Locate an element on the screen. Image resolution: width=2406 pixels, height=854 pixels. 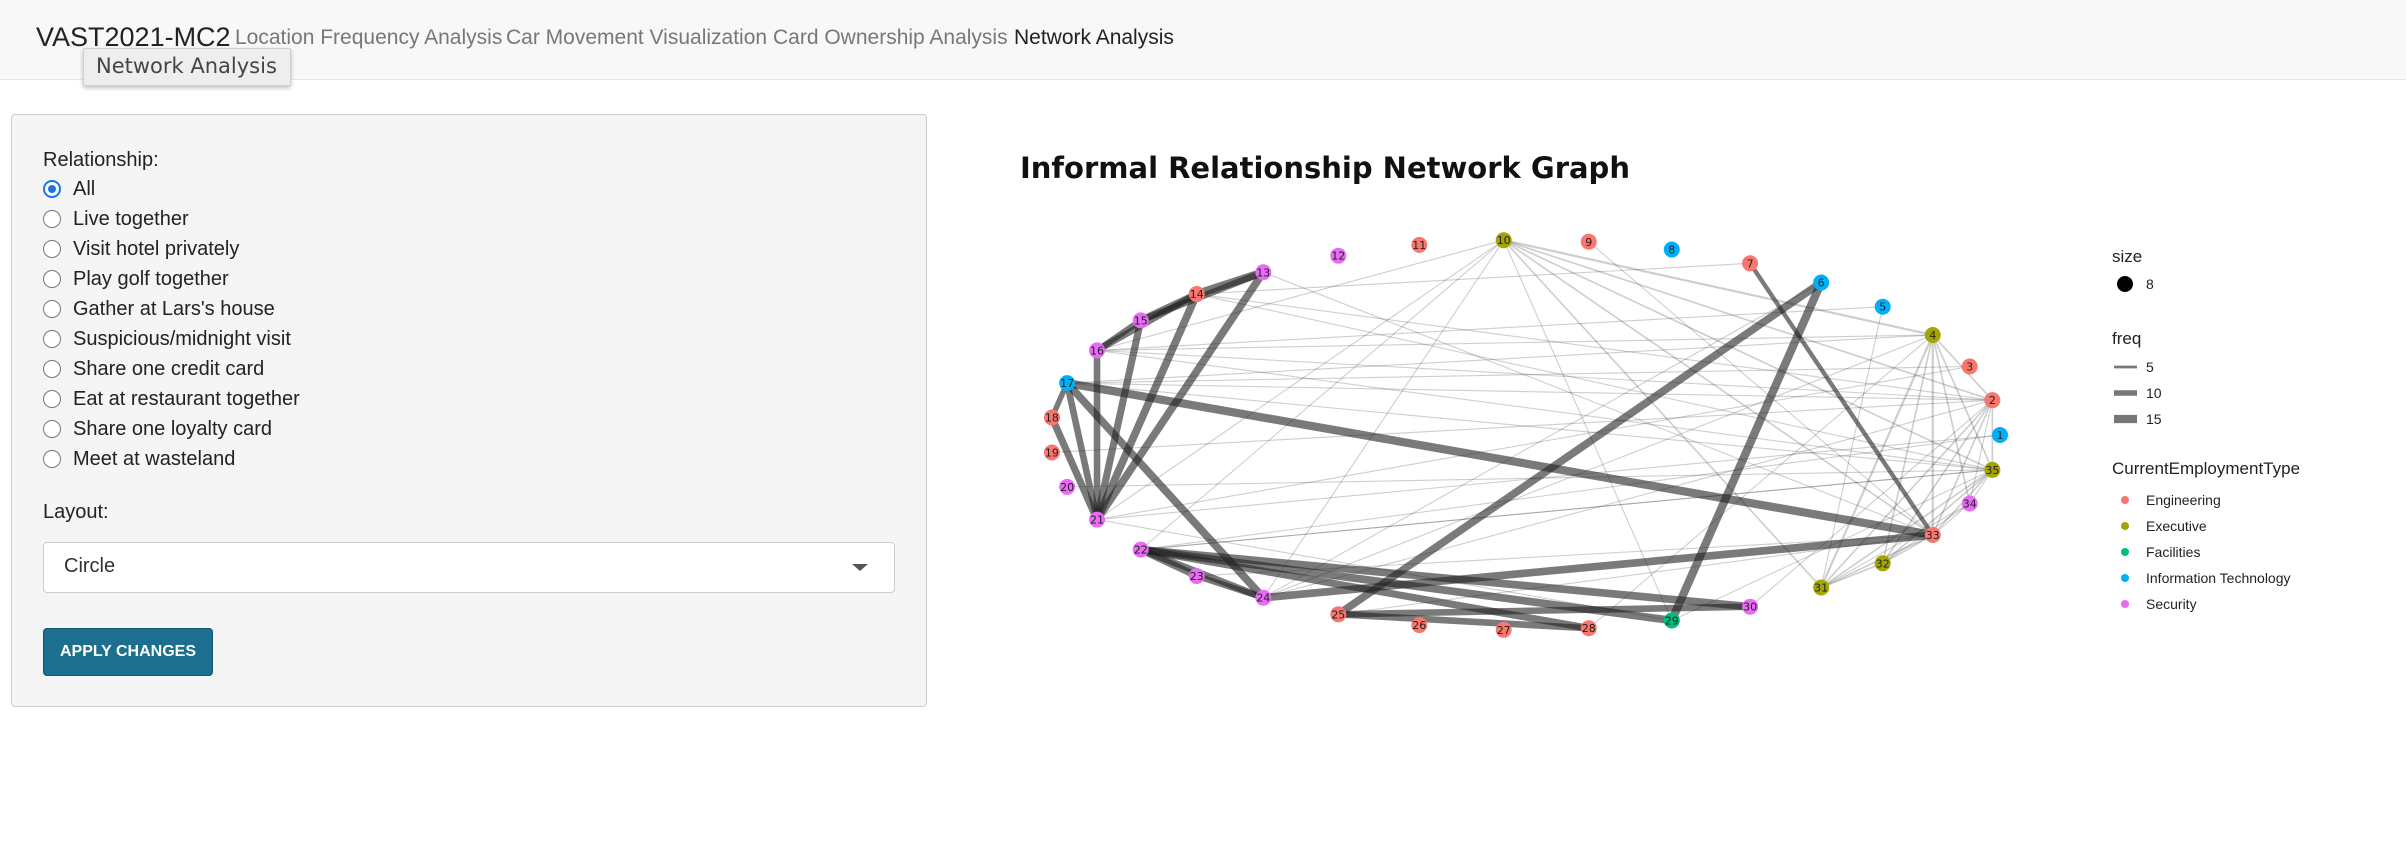
graph-node-label: 14 is located at coordinates (1197, 294).